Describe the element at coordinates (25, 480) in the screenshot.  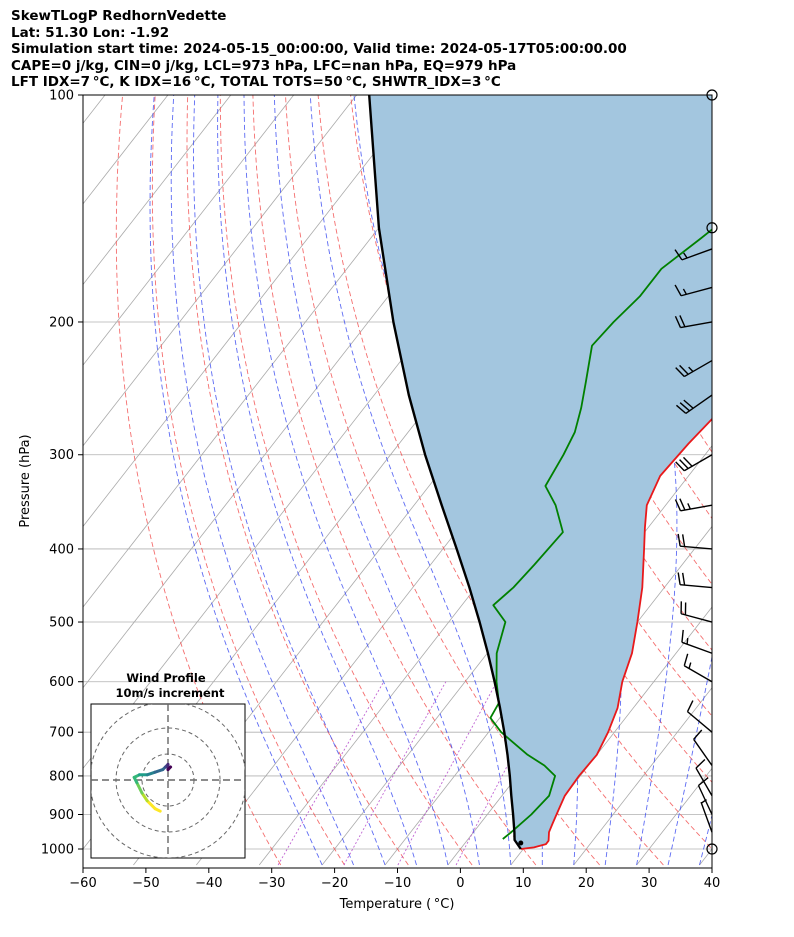
I see `y-axis-label: Pressure (hPa)` at that location.